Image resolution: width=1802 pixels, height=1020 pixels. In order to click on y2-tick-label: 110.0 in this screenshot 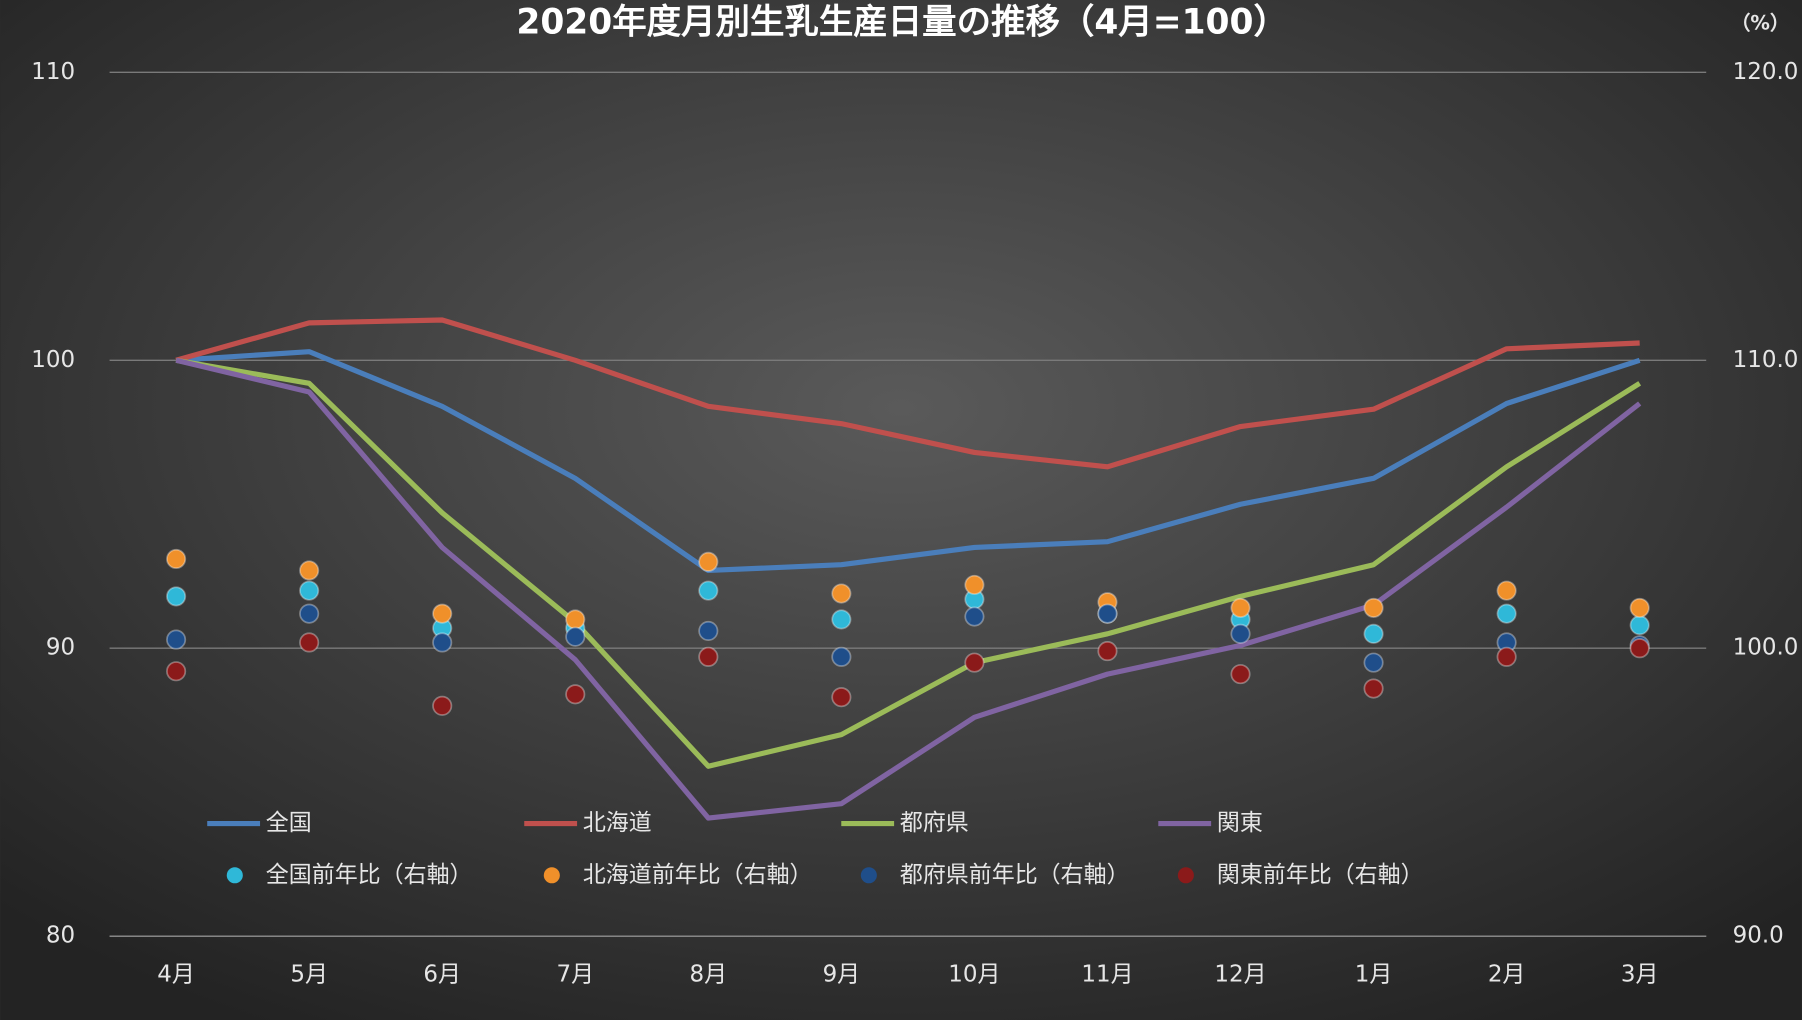, I will do `click(1766, 360)`.